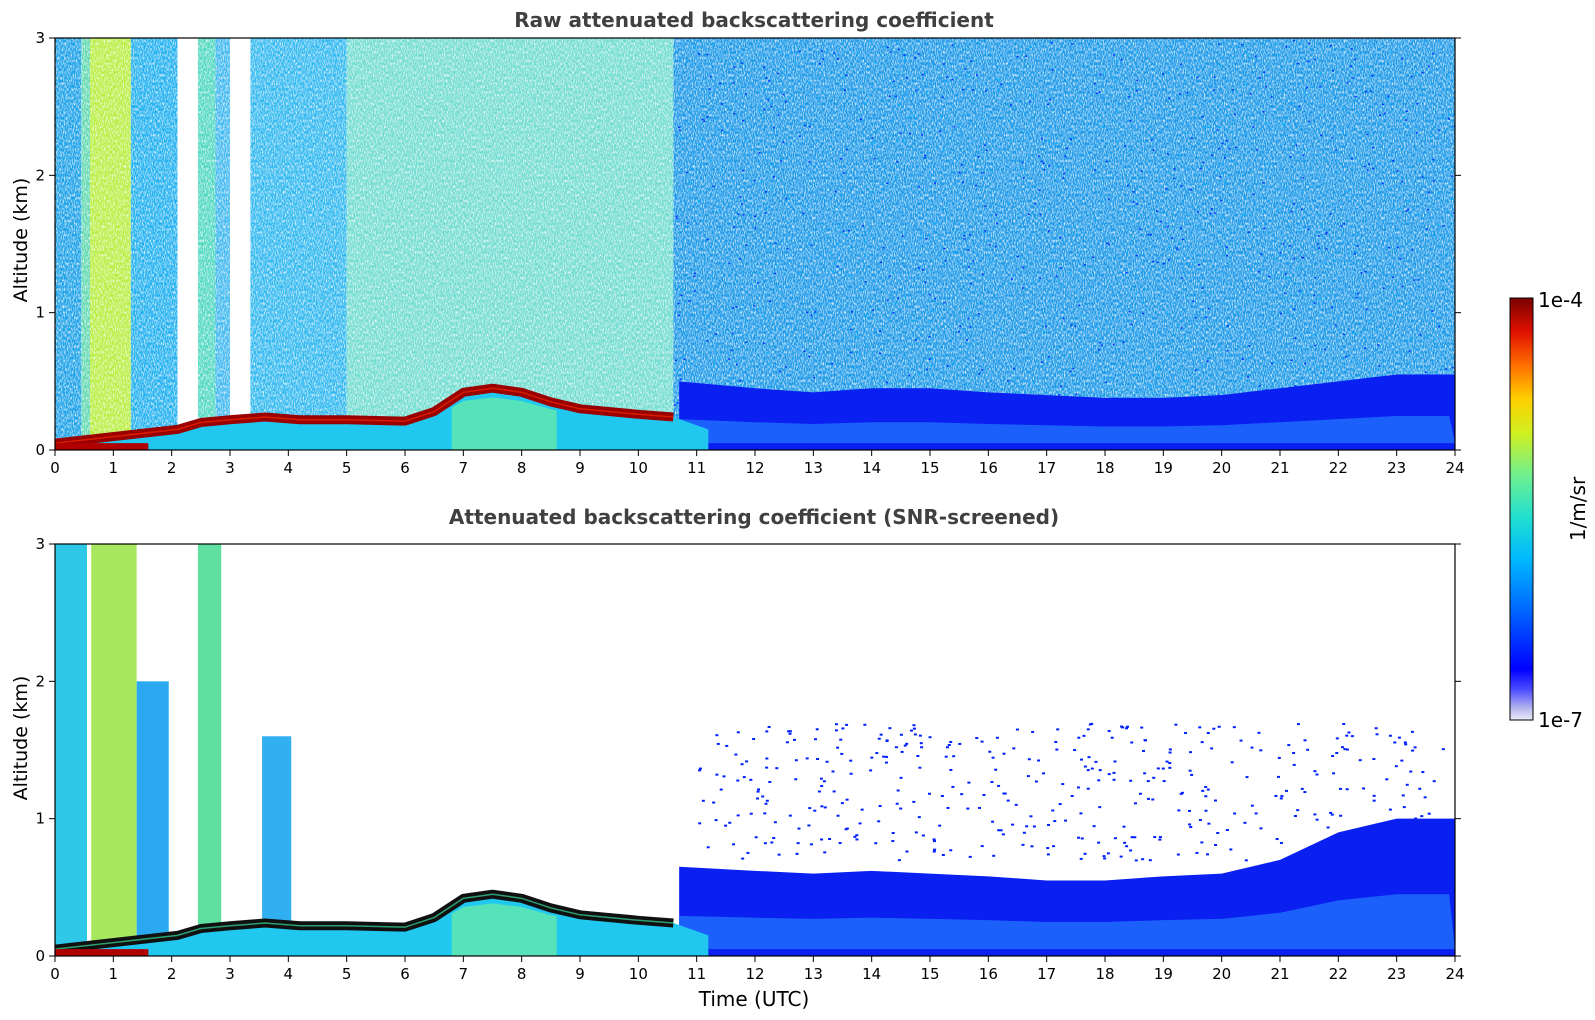  Describe the element at coordinates (40, 313) in the screenshot. I see `y-tick-label: 1` at that location.